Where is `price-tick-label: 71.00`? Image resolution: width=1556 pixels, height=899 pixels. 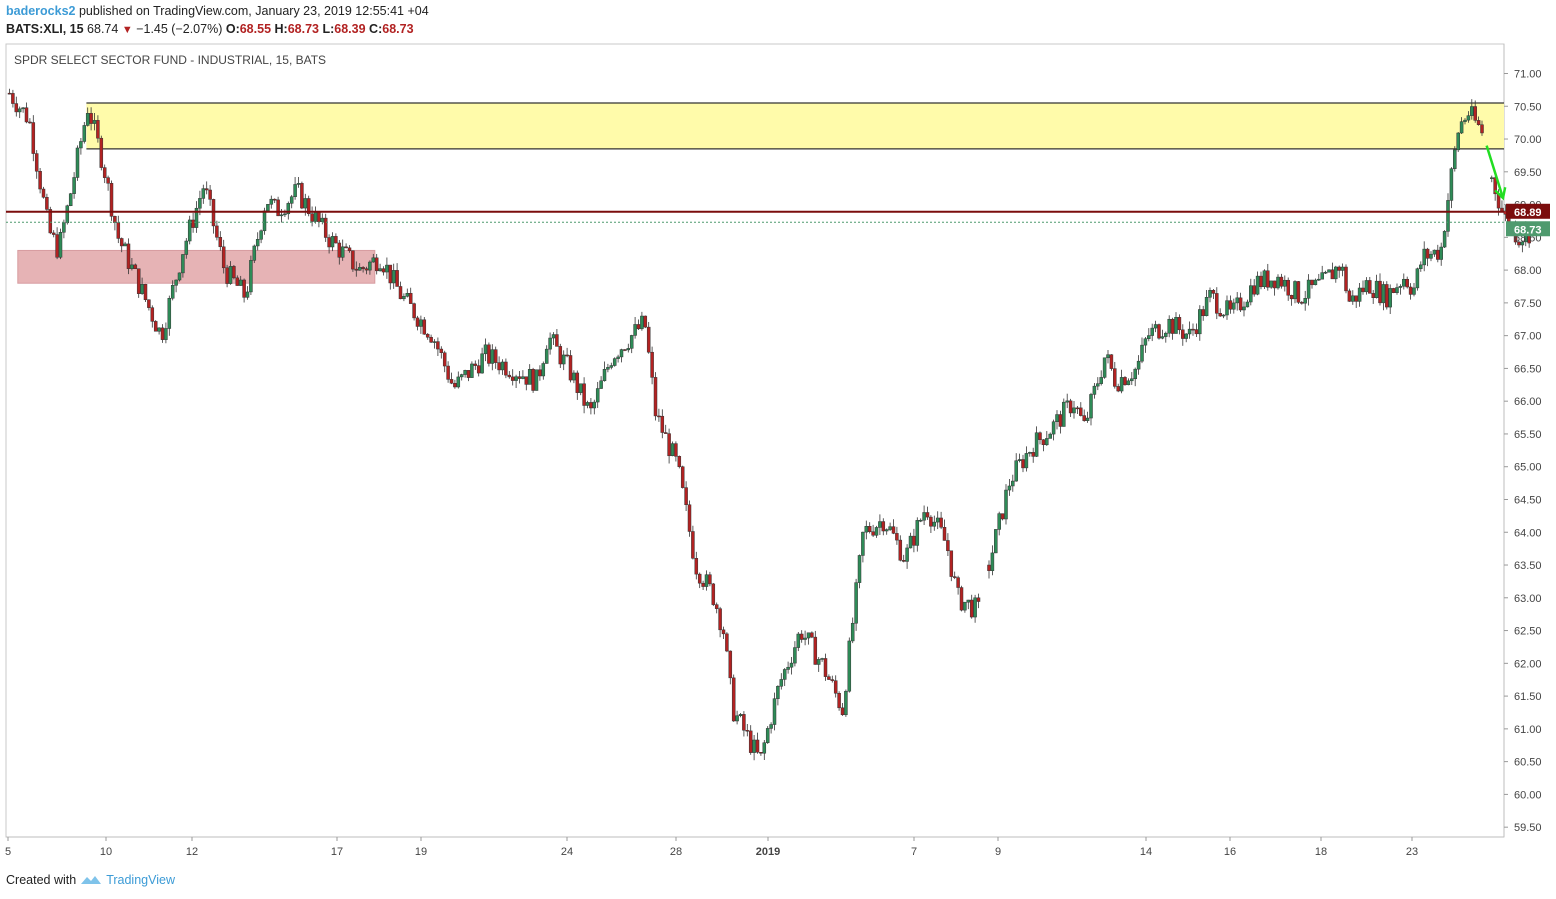 price-tick-label: 71.00 is located at coordinates (1528, 74).